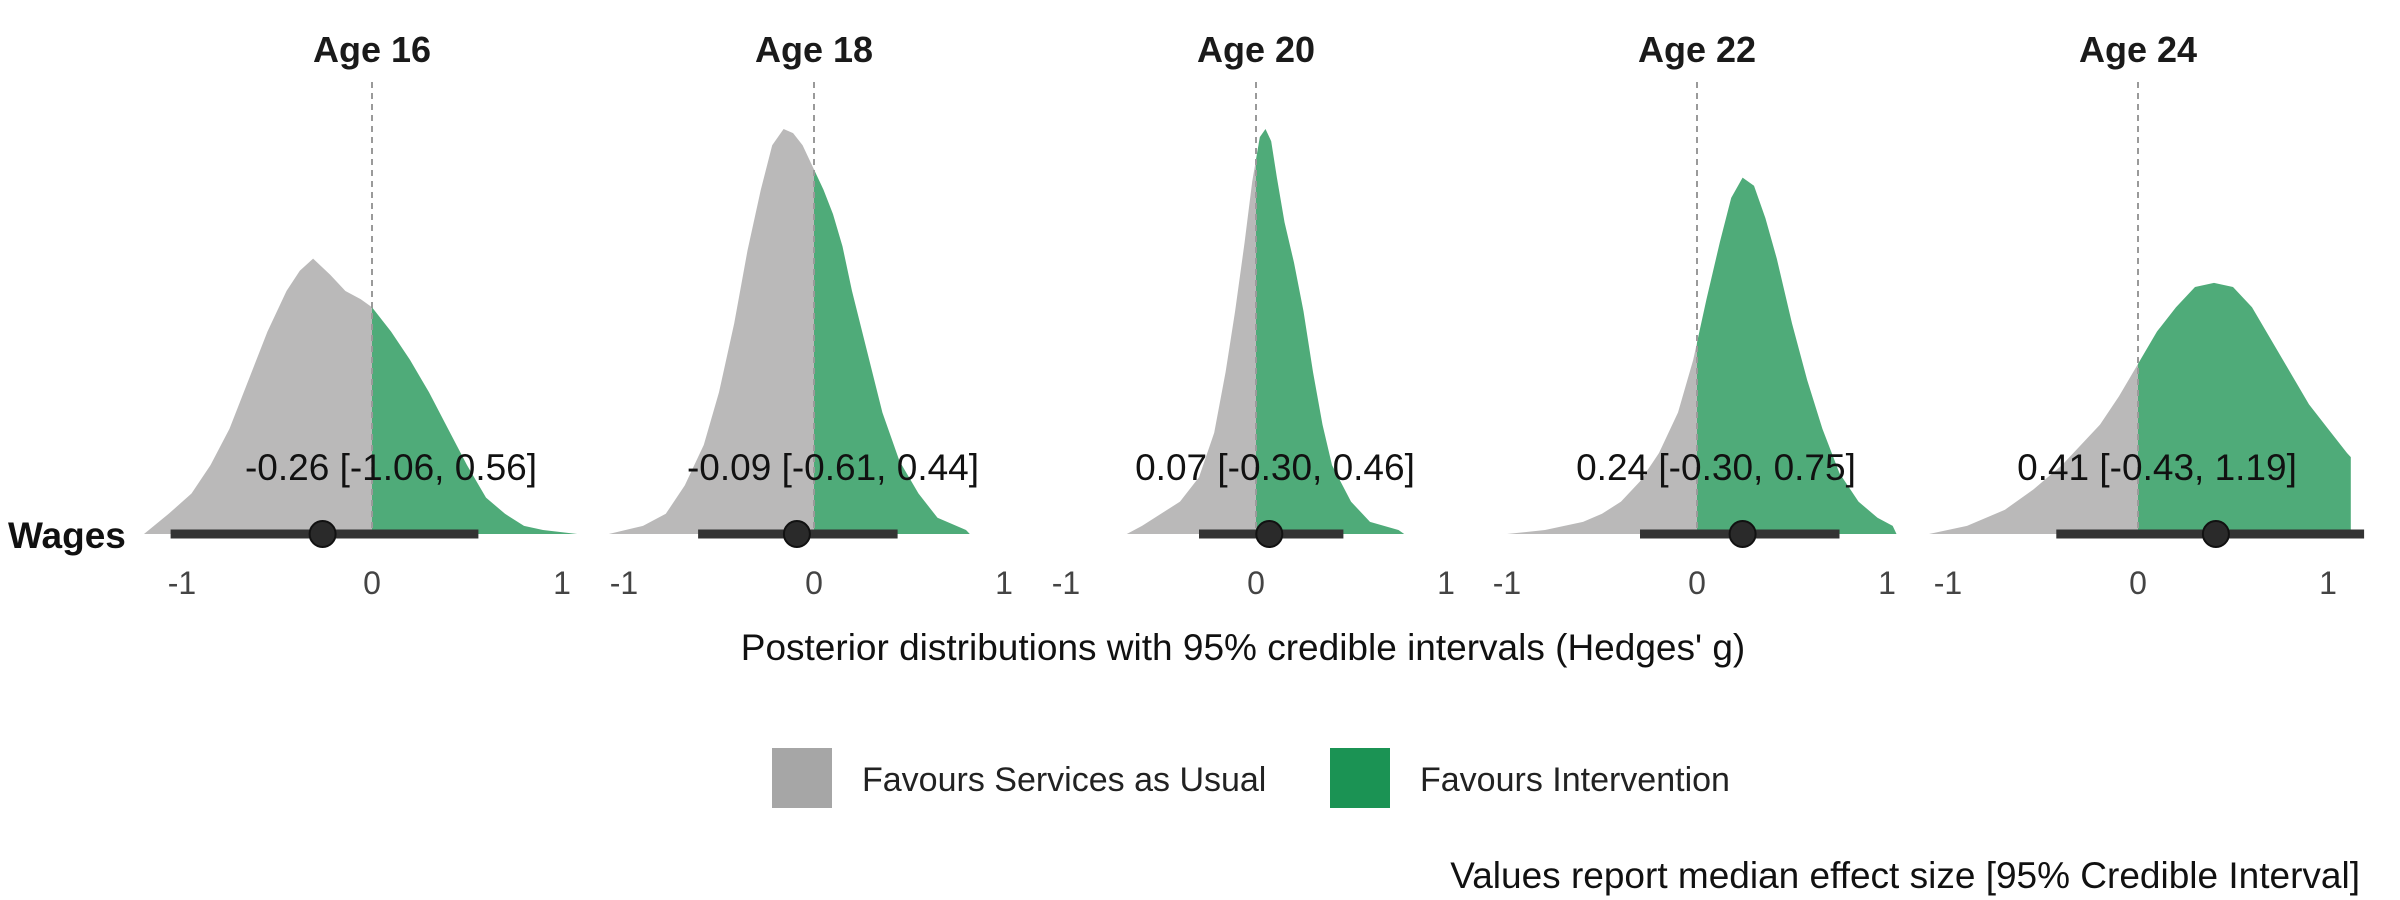 The height and width of the screenshot is (900, 2400). Describe the element at coordinates (2157, 467) in the screenshot. I see `value-label-age-24: 0.41 [-0.43, 1.19]` at that location.